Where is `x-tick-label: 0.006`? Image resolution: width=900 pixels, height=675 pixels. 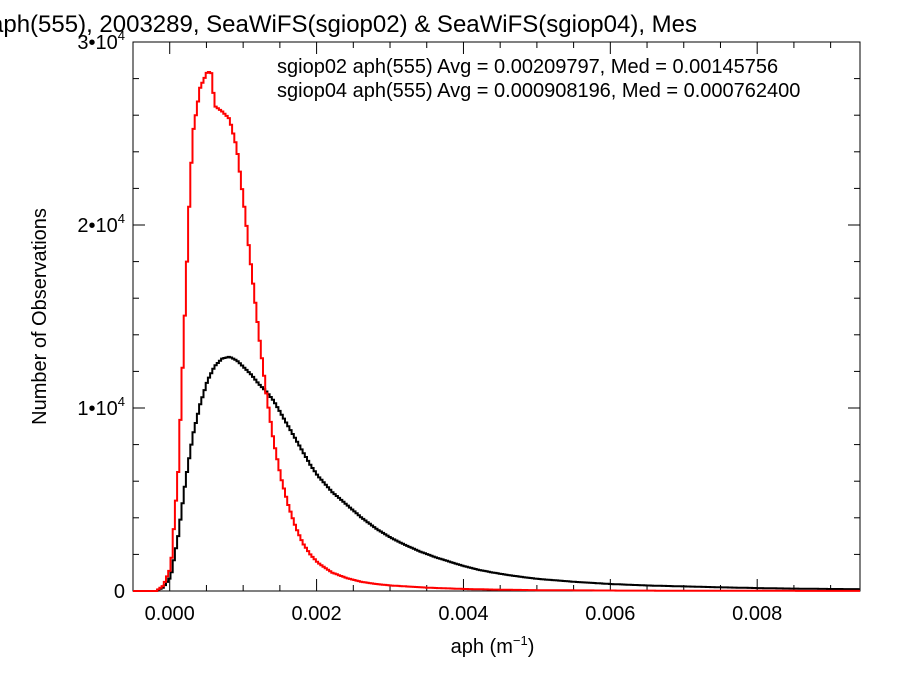 x-tick-label: 0.006 is located at coordinates (610, 614).